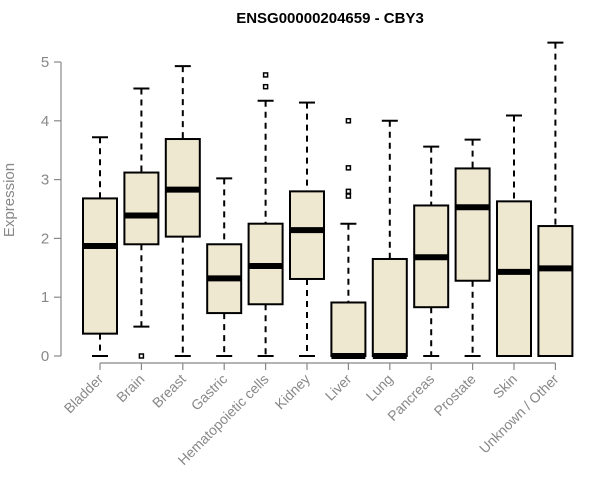  Describe the element at coordinates (45, 297) in the screenshot. I see `y-tick-label: 1` at that location.